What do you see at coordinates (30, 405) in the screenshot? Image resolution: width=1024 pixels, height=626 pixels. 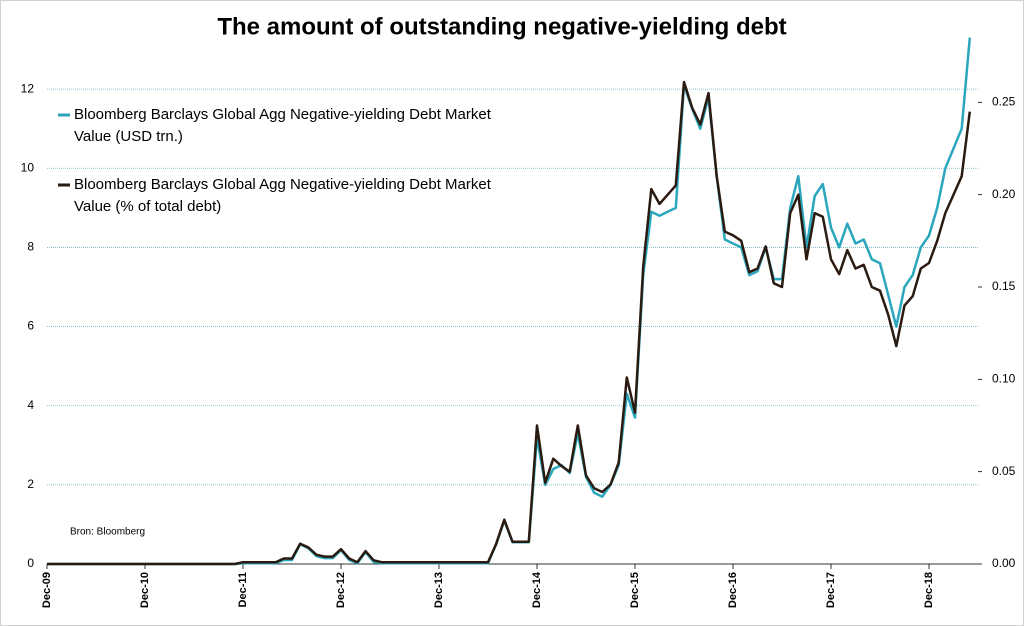 I see `y-tick-label: 4` at bounding box center [30, 405].